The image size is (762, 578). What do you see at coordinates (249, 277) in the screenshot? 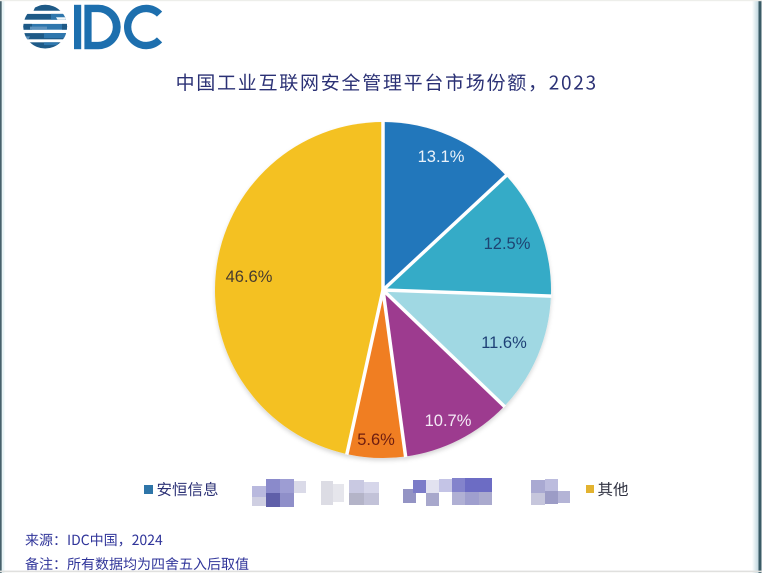
I see `svg-text: 46.6%` at bounding box center [249, 277].